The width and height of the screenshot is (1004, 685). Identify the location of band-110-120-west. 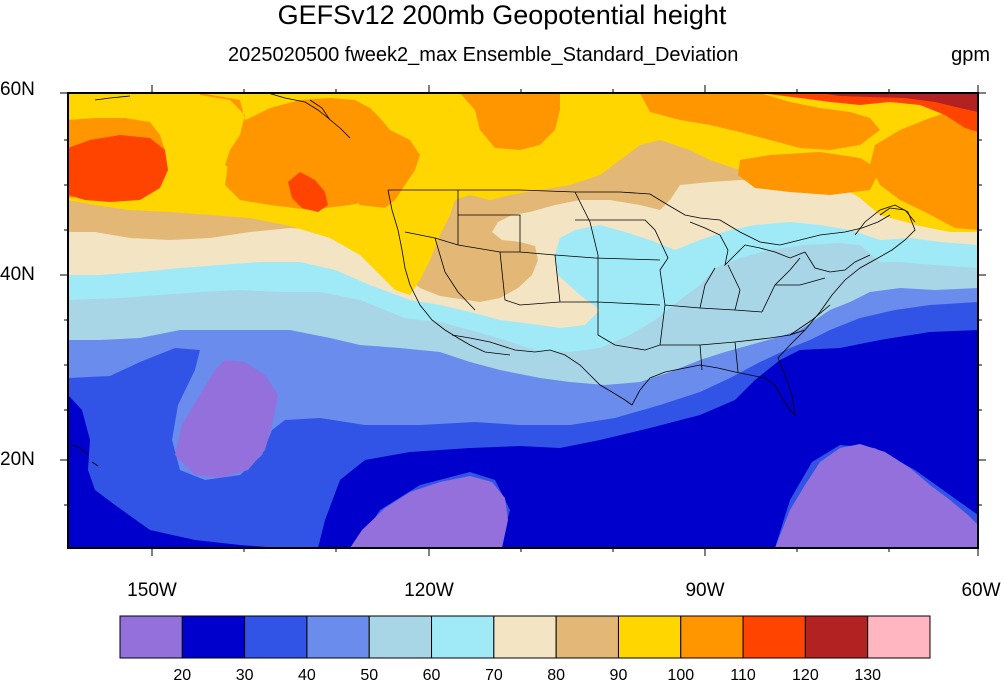
(118, 168).